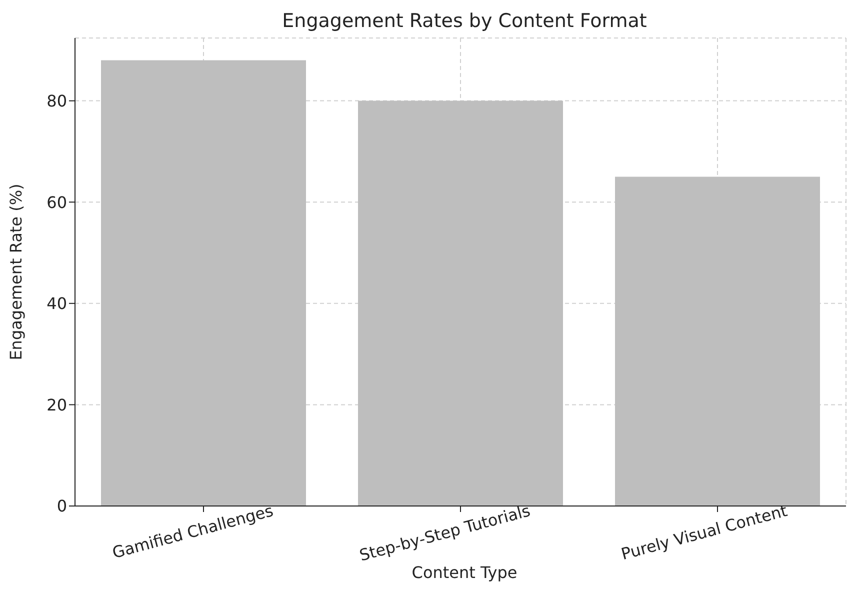 This screenshot has width=853, height=596. What do you see at coordinates (56, 100) in the screenshot?
I see `y-tick-label: 80` at bounding box center [56, 100].